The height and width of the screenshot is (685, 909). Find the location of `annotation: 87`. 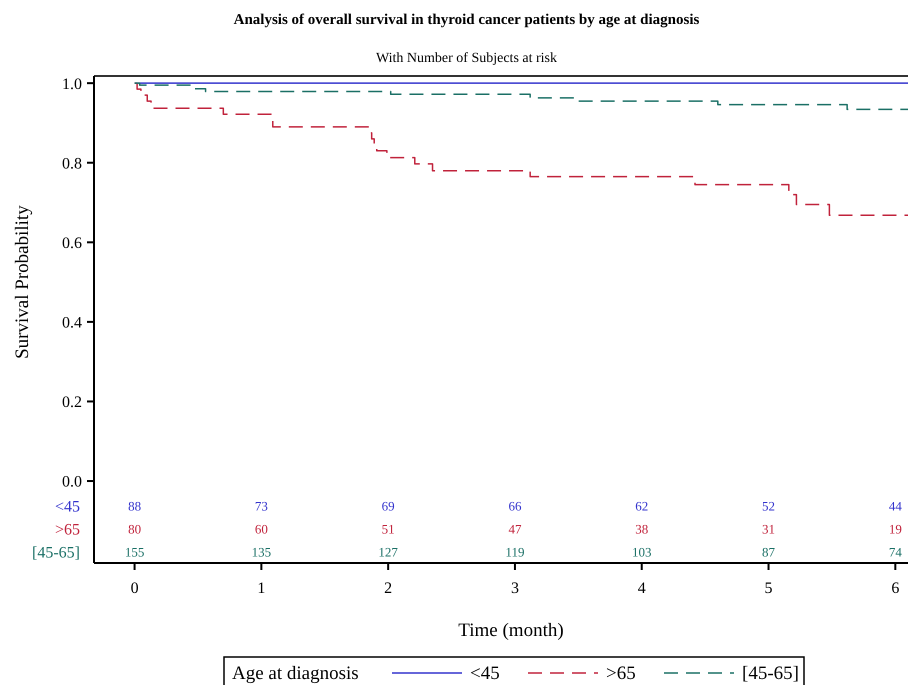

annotation: 87 is located at coordinates (769, 552).